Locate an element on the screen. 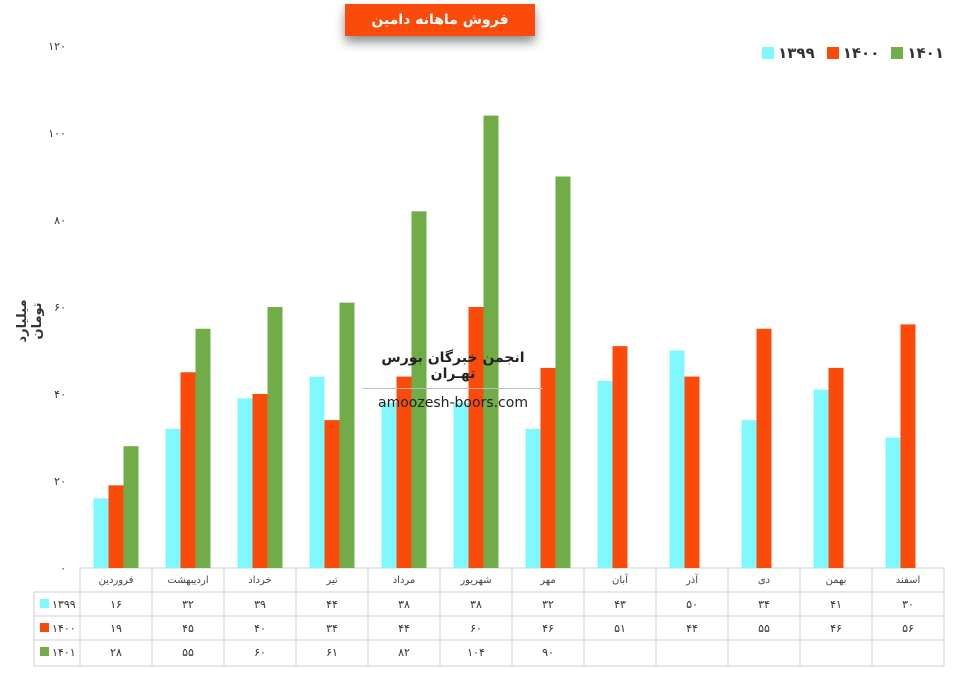 This screenshot has width=954, height=680. x-tick-label: شهریور is located at coordinates (475, 580).